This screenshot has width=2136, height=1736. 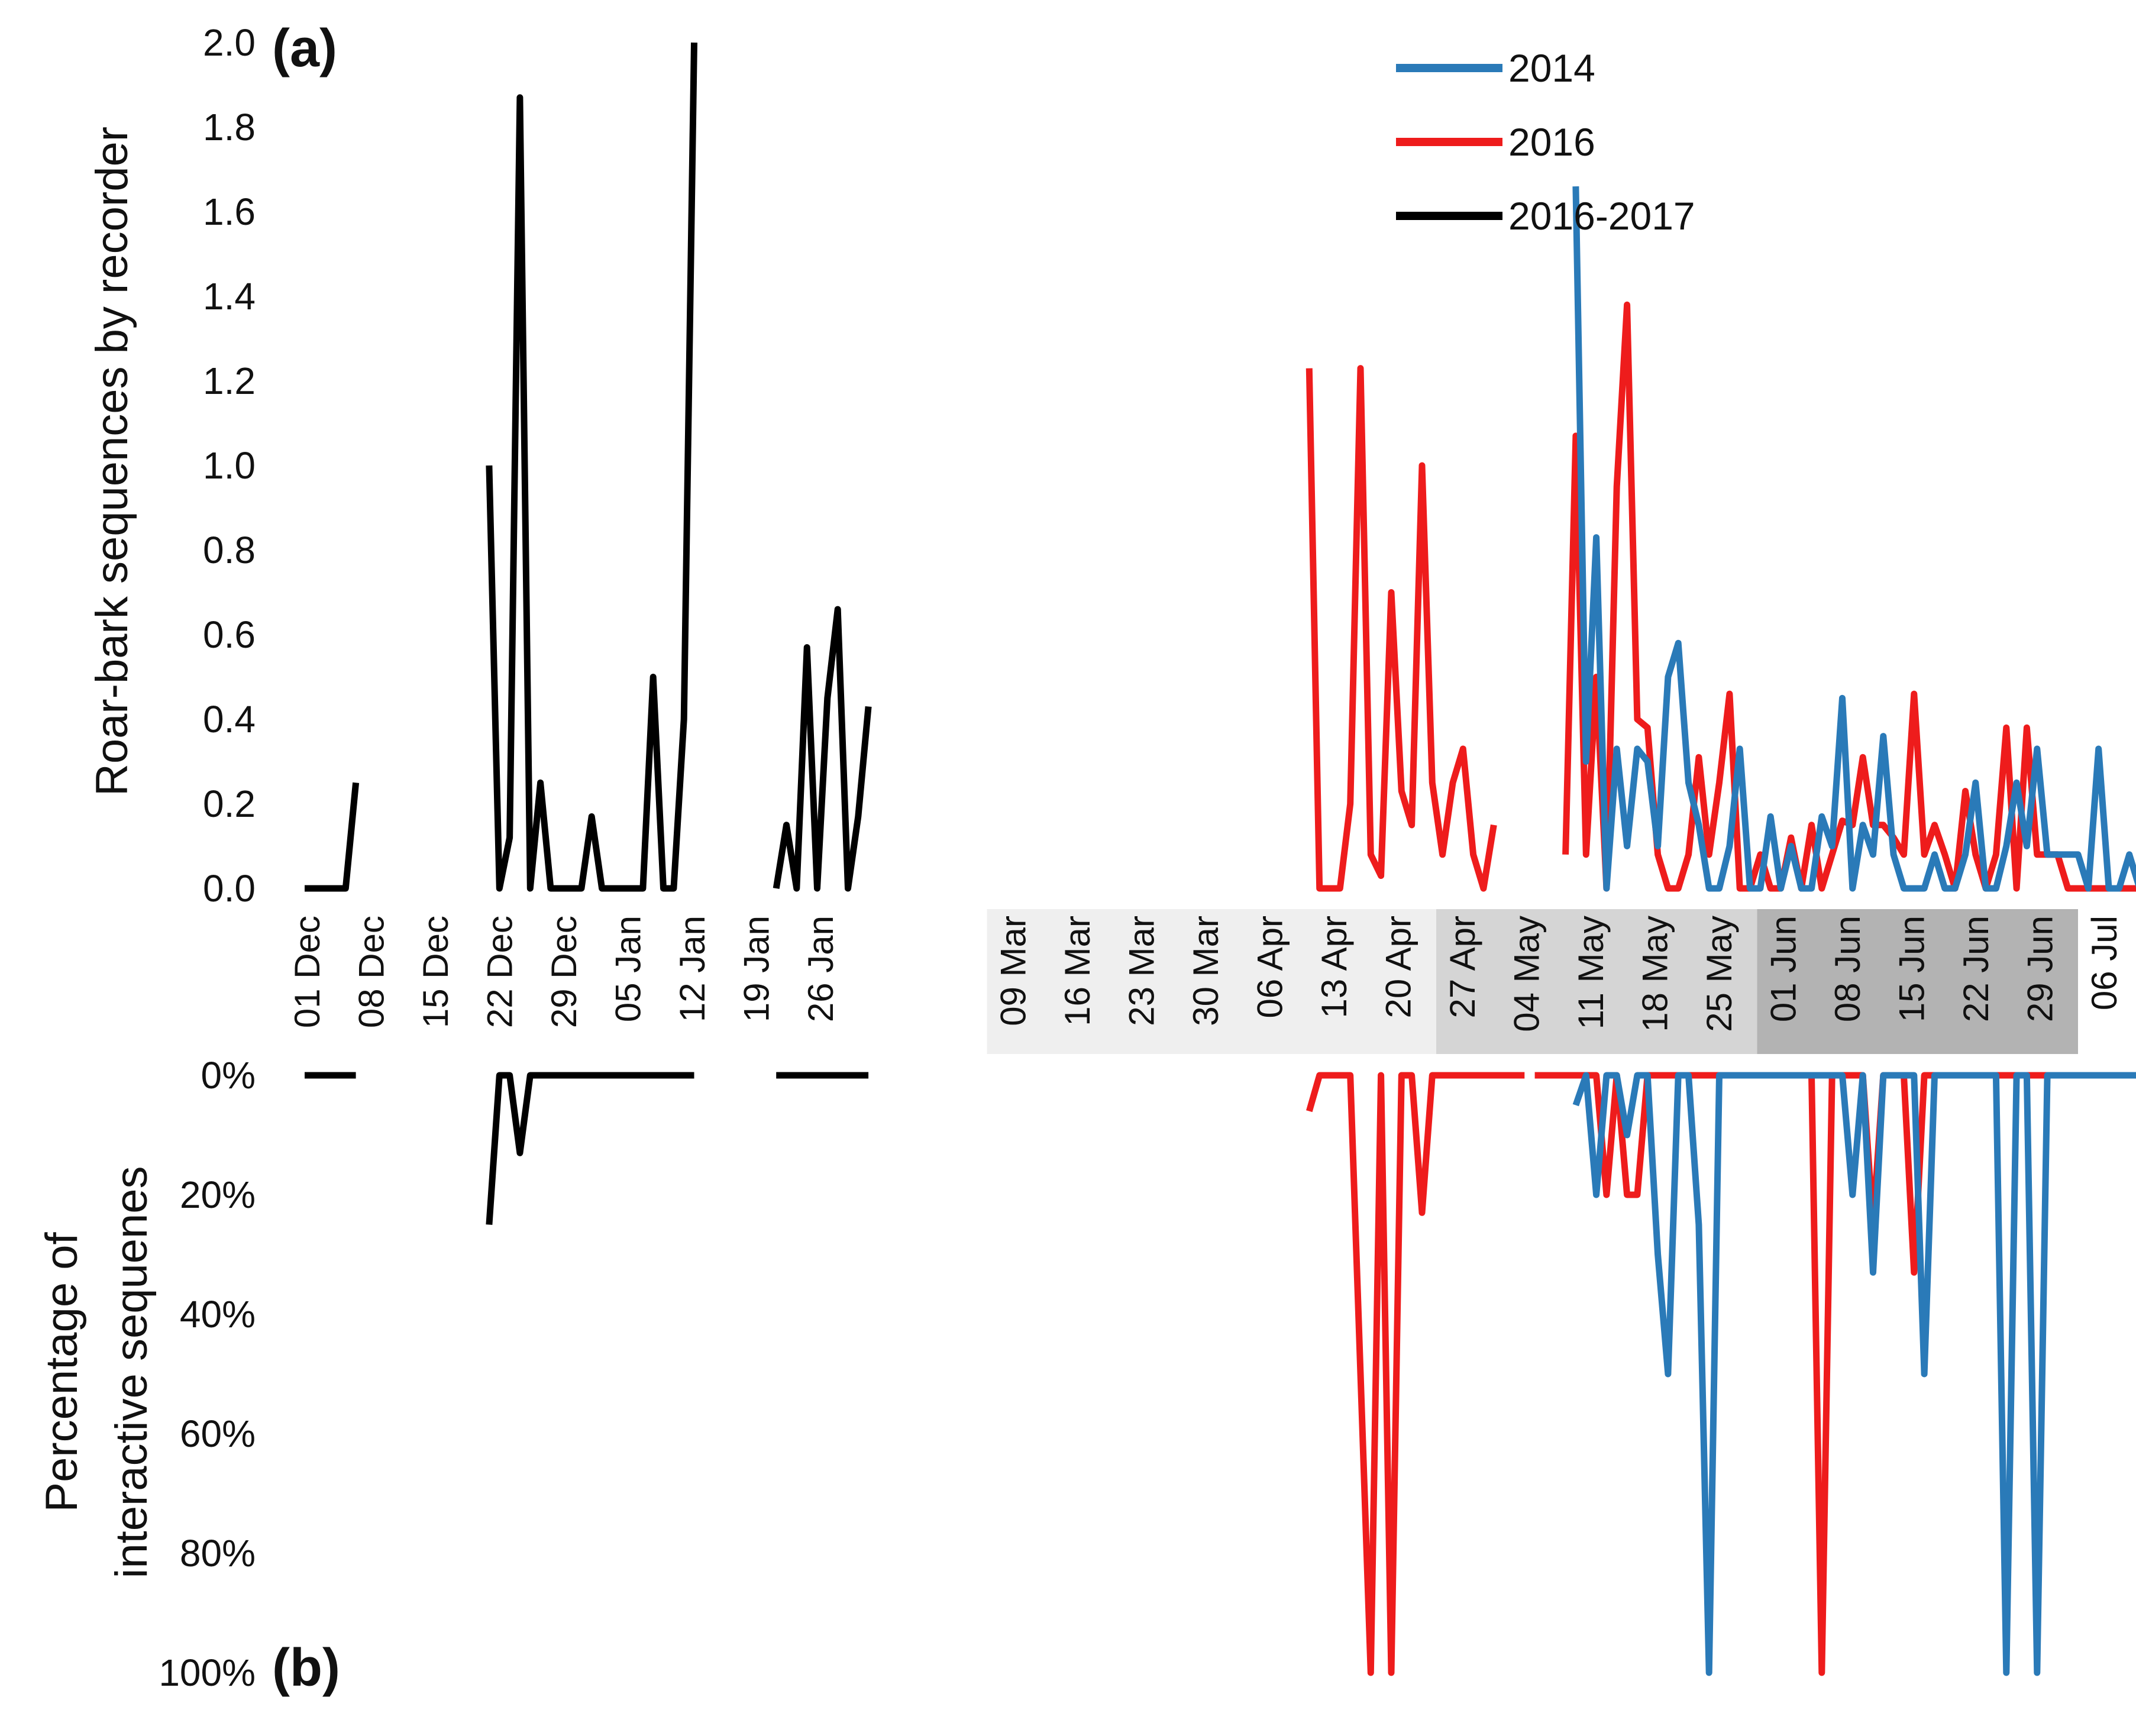 I want to click on x-tick-23-mar: 23 Mar, so click(x=1142, y=971).